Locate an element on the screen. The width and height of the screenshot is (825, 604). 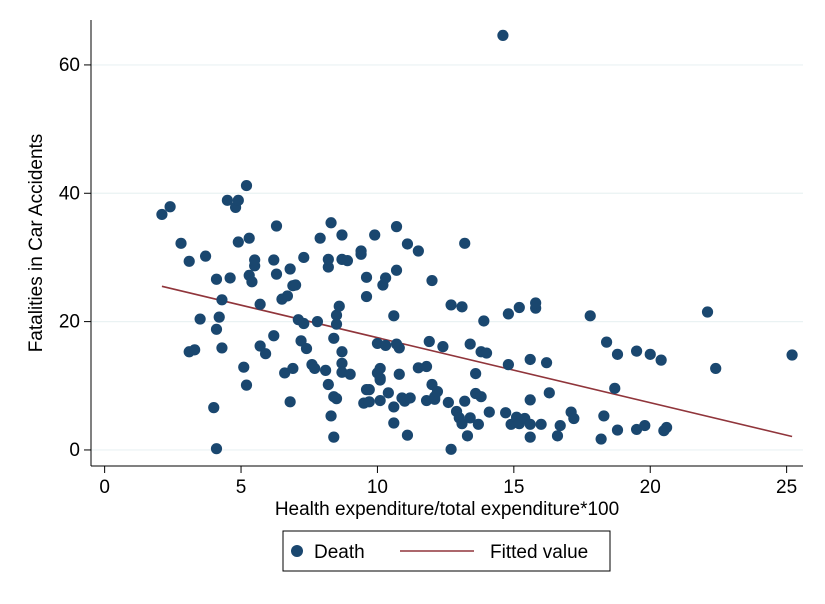
legend: Death Fitted value is located at coordinates (446, 551).